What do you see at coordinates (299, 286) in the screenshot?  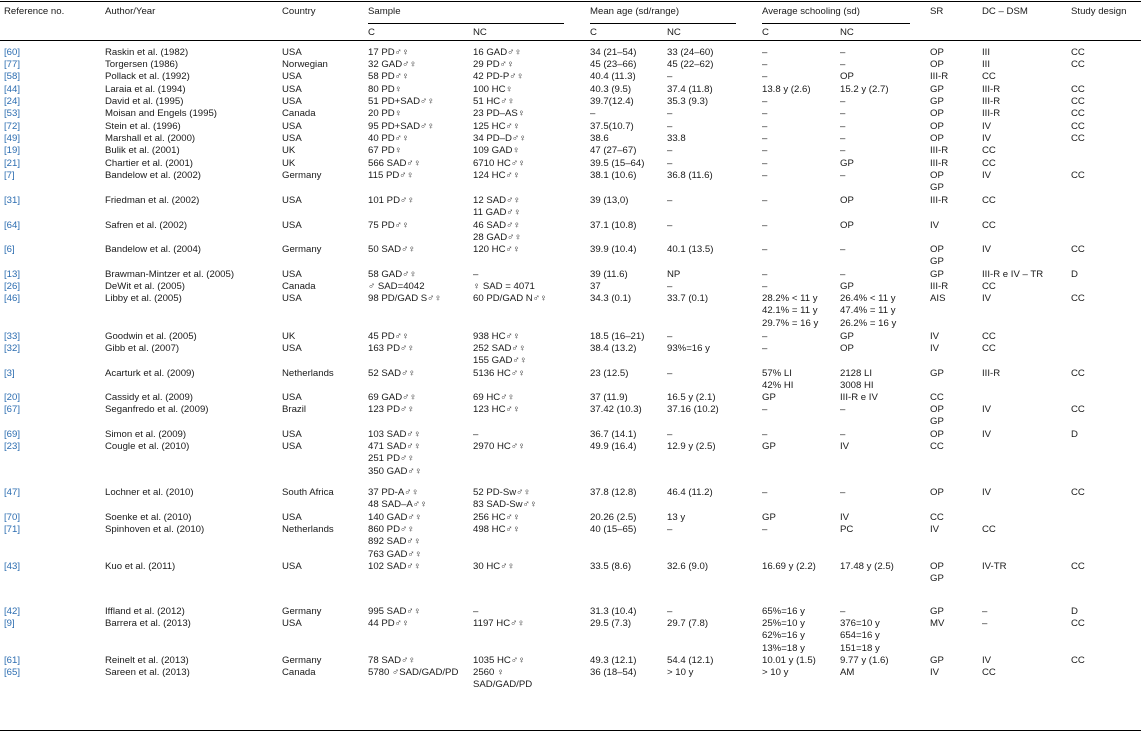 I see `country: Canada` at bounding box center [299, 286].